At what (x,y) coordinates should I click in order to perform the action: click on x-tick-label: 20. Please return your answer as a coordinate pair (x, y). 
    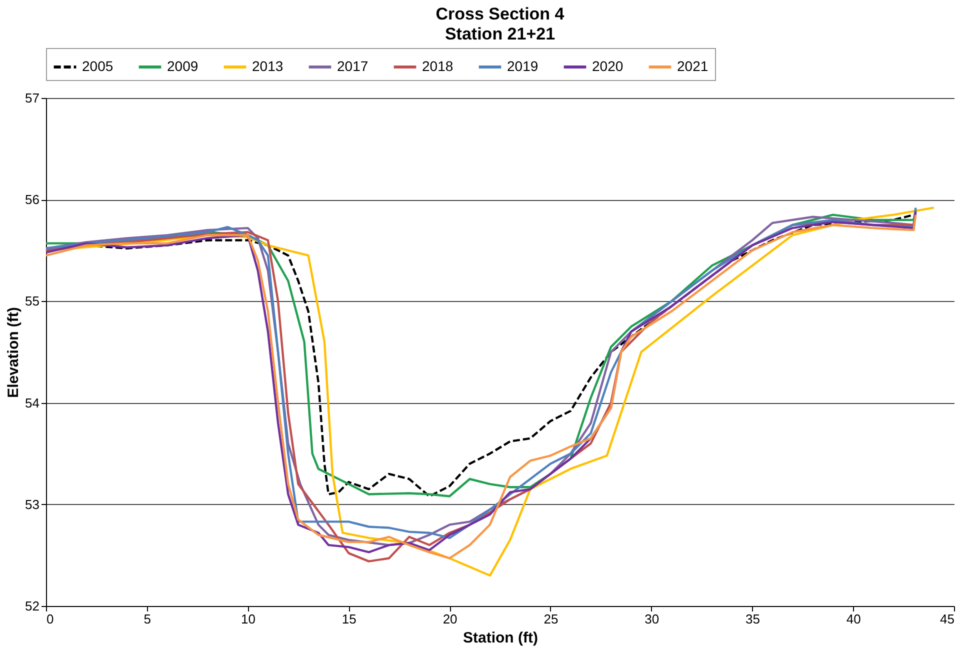
    Looking at the image, I should click on (450, 619).